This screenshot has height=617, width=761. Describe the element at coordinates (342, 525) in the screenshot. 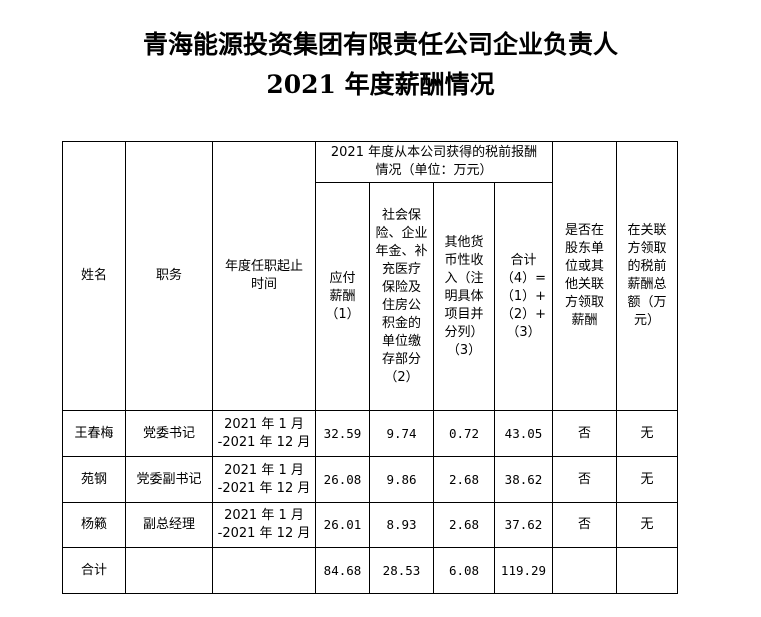

I see `cell-salary: 26.01` at that location.